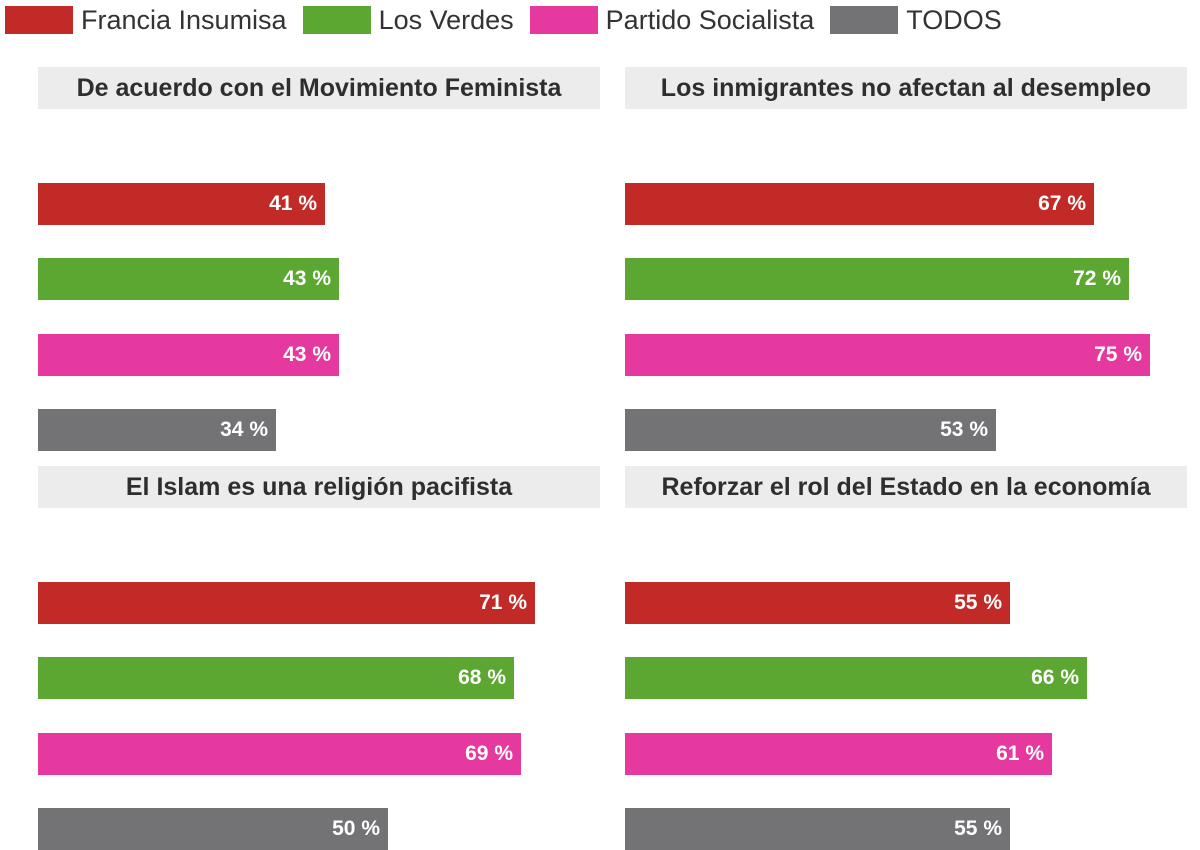 The width and height of the screenshot is (1200, 850). What do you see at coordinates (286, 603) in the screenshot?
I see `bar-francia-insumisa: 71 %` at bounding box center [286, 603].